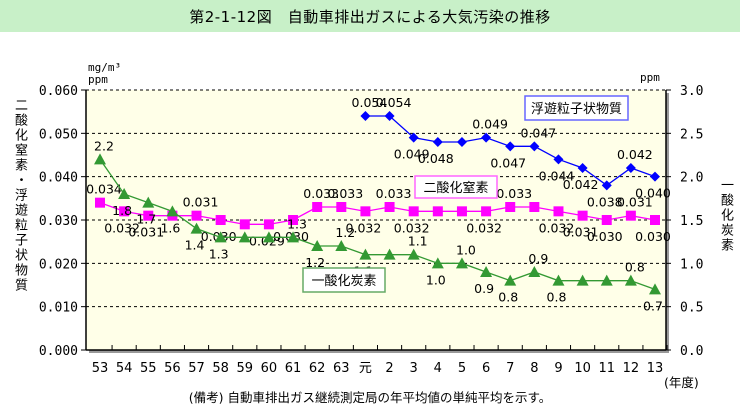  What do you see at coordinates (370, 397) in the screenshot?
I see `footnote: (備考) 自動車排出ガス継続測定局の年平均値の単純平均を示す。` at bounding box center [370, 397].